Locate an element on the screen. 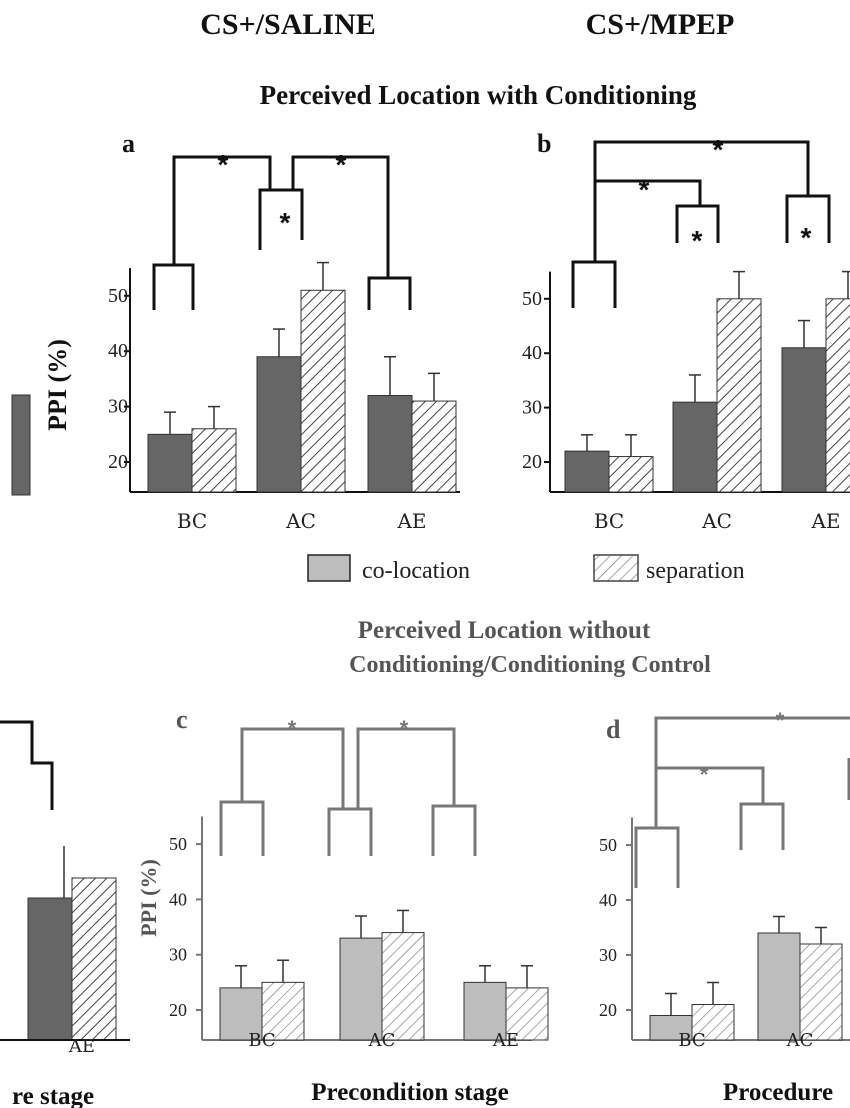  section1-title: Perceived Location with Conditioning is located at coordinates (478, 95).